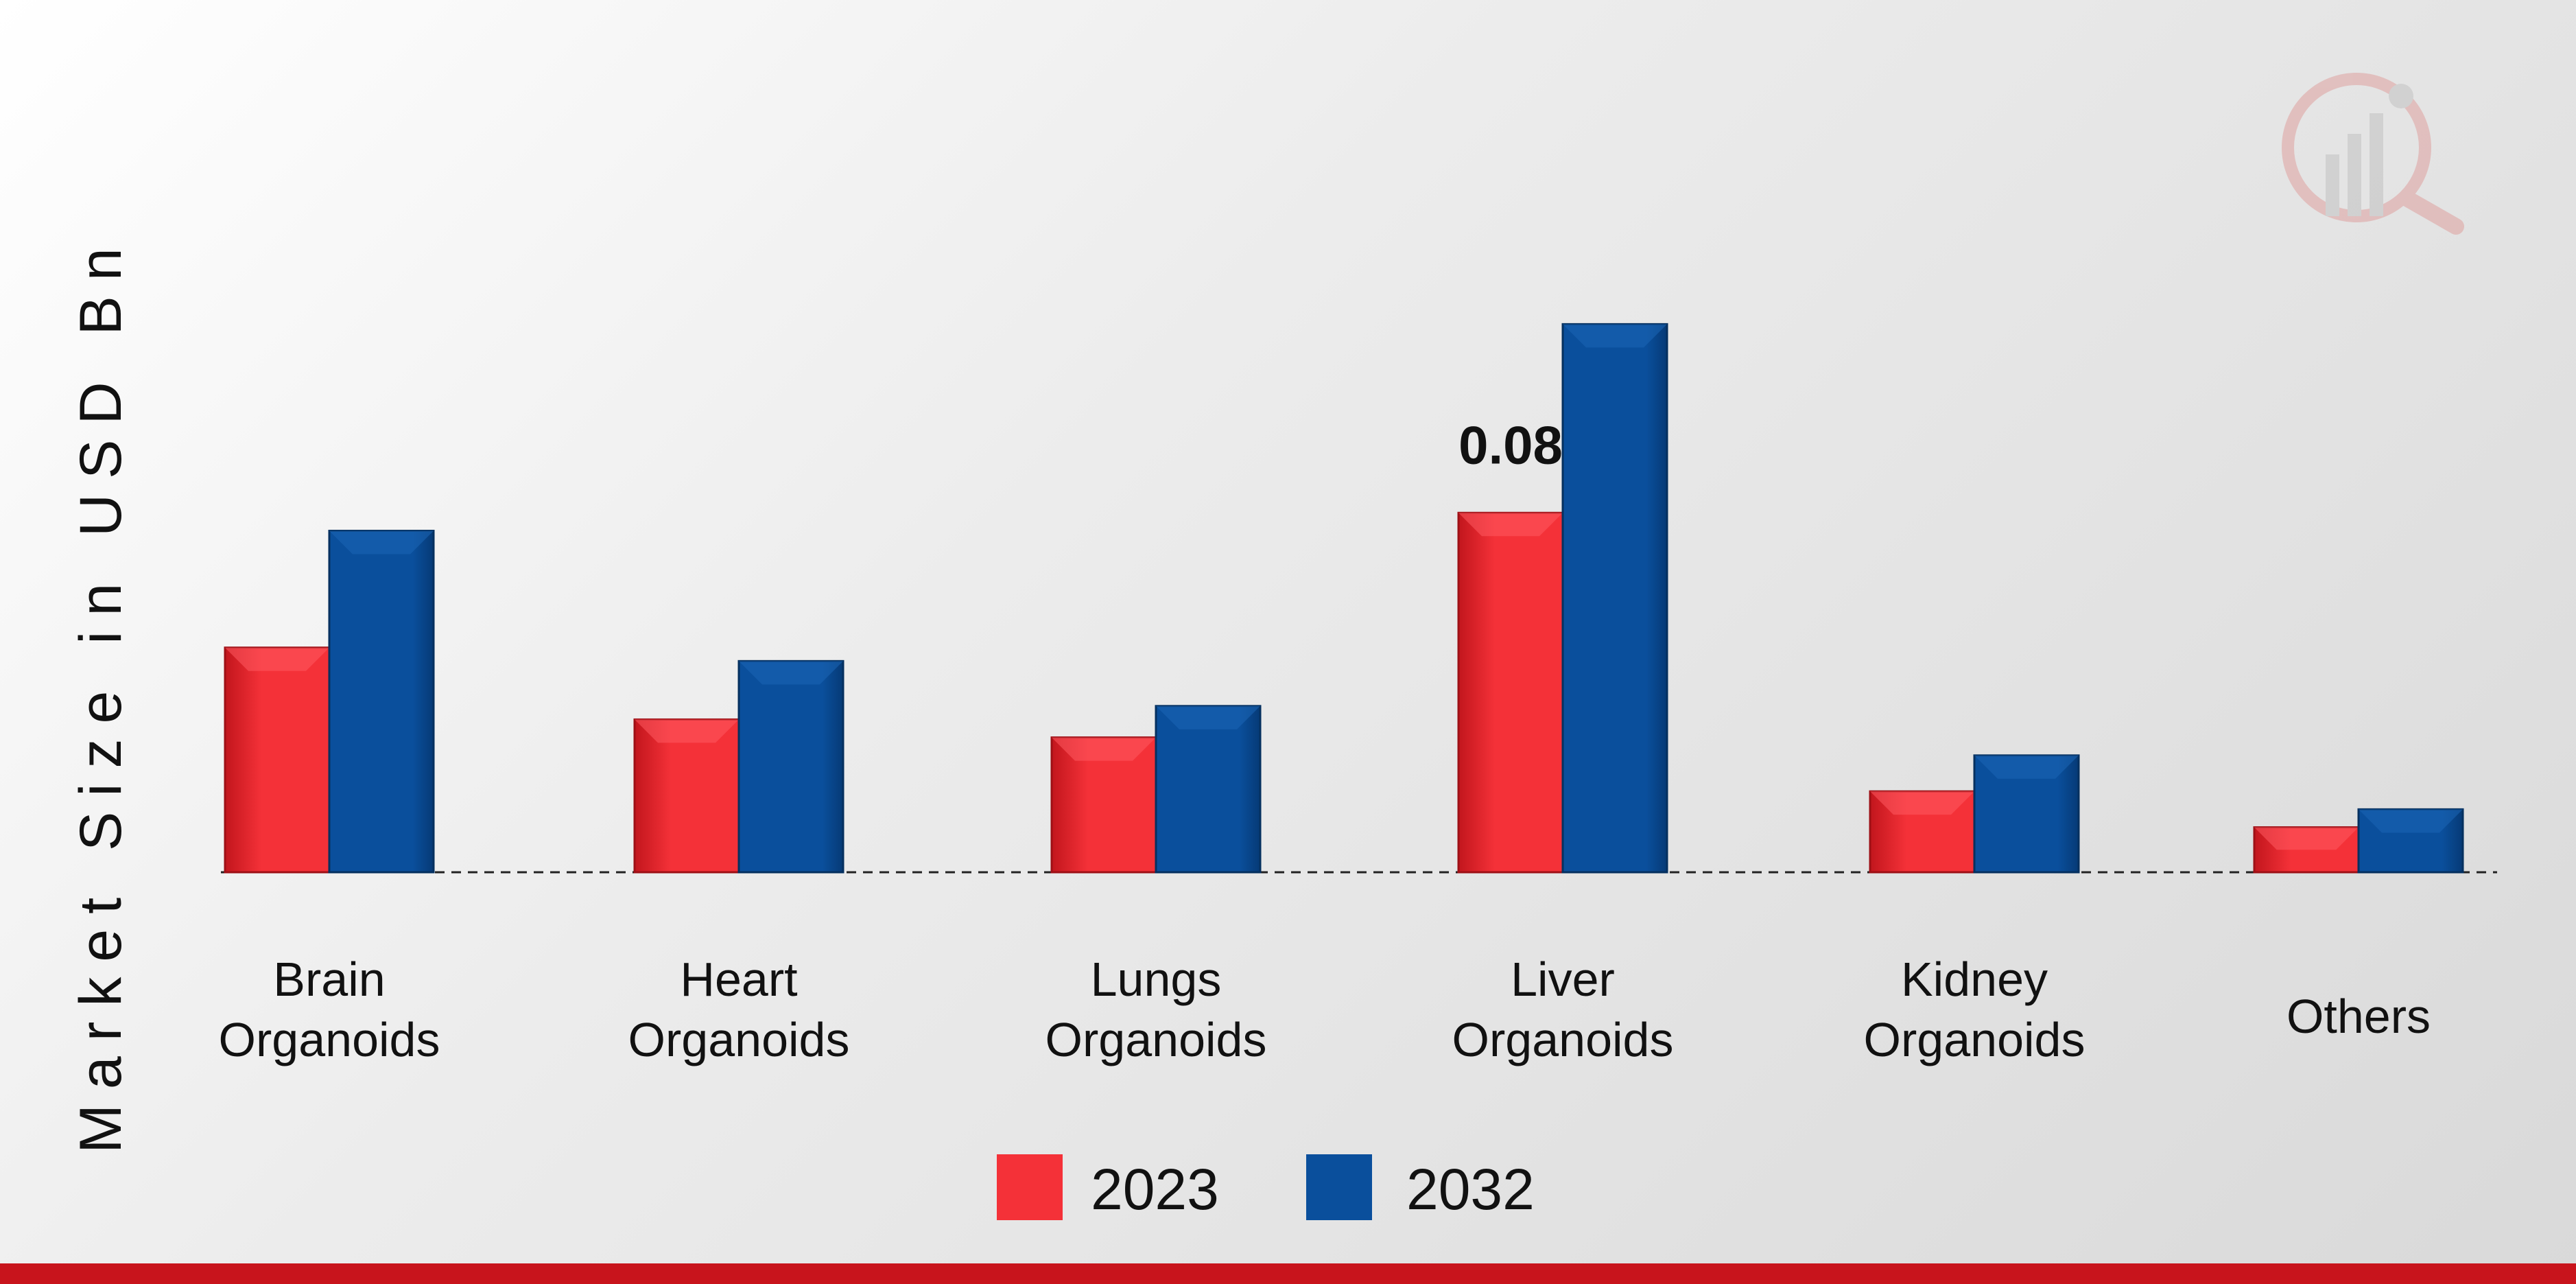  I want to click on bar-bevel-others-2032, so click(2411, 821).